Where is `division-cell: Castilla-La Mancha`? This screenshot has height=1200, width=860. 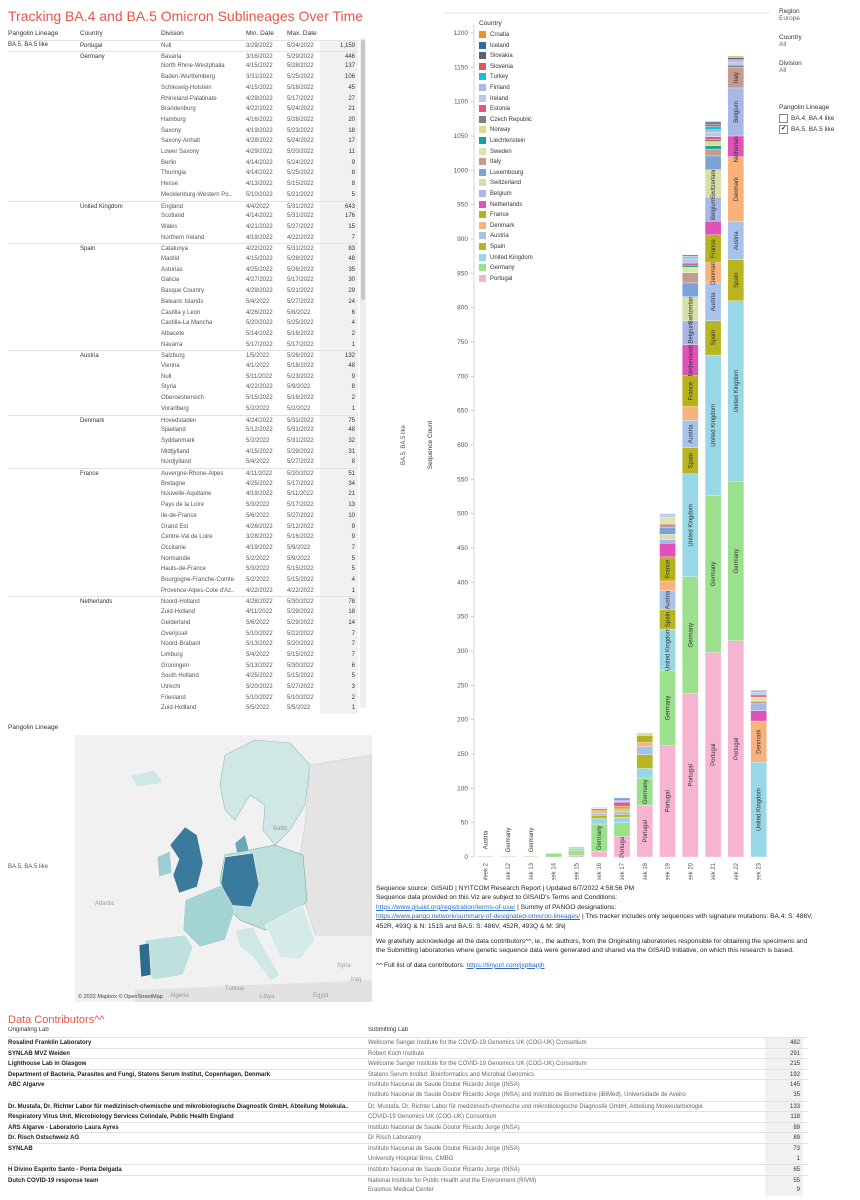
division-cell: Castilla-La Mancha is located at coordinates (187, 323).